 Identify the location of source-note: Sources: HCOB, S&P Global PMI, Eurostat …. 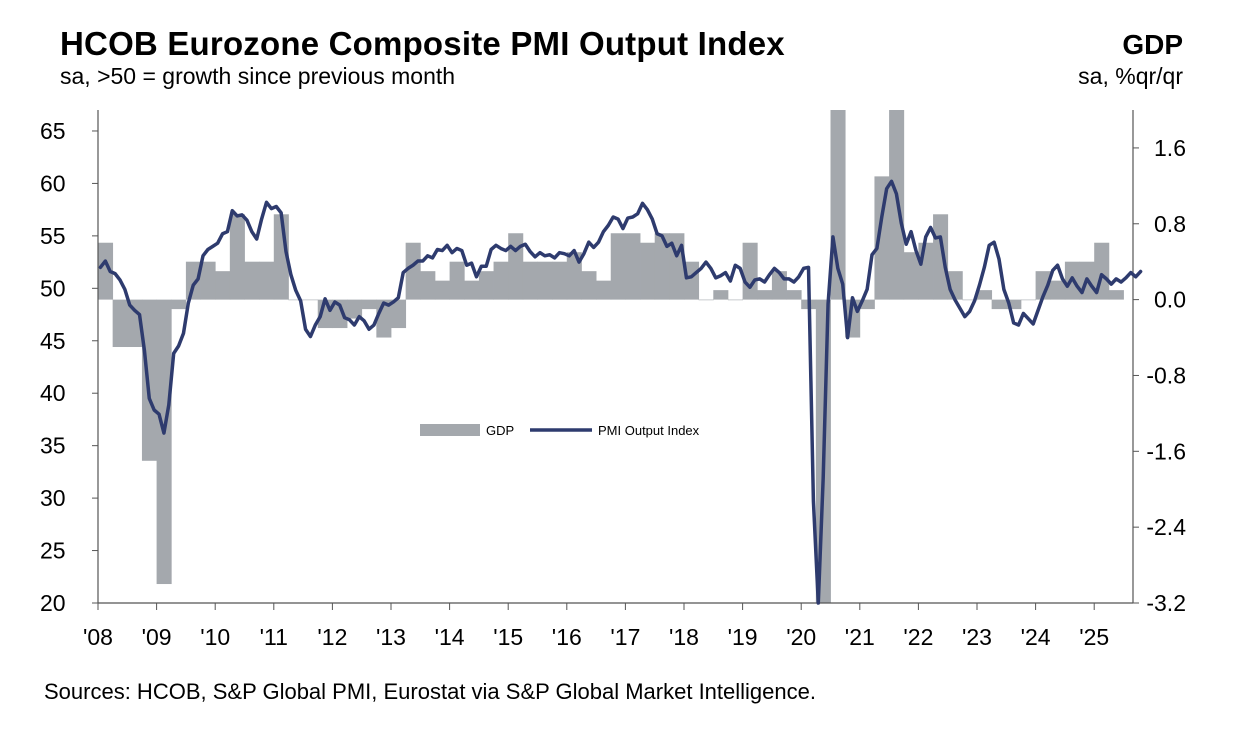
(430, 691).